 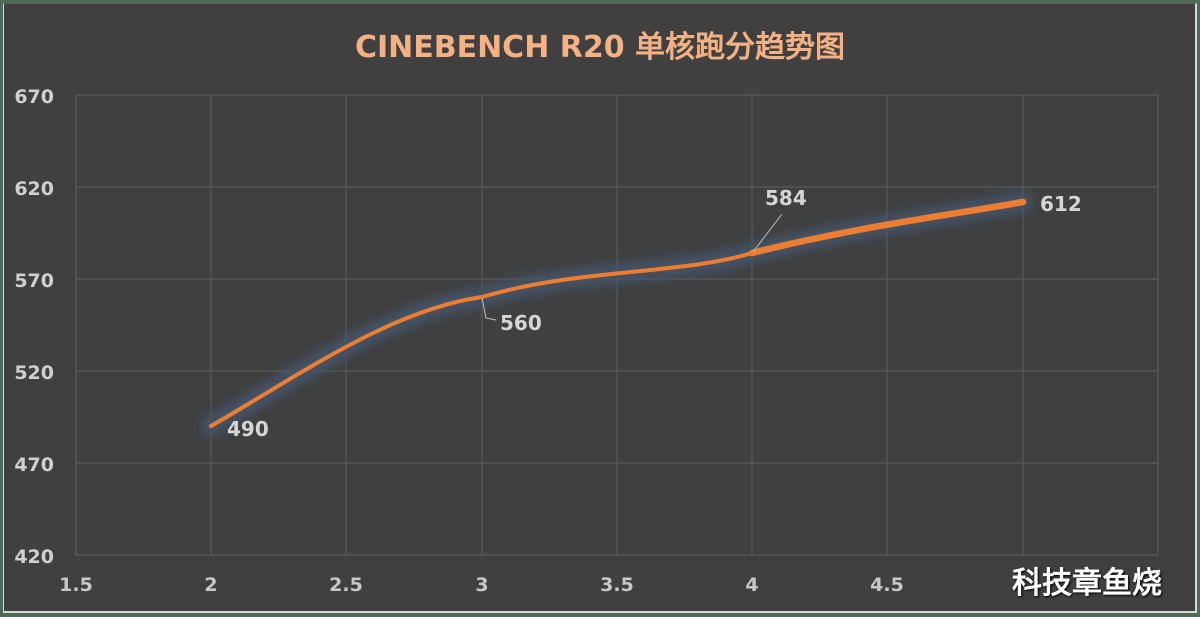 What do you see at coordinates (887, 585) in the screenshot?
I see `x-tick-label: 4.5` at bounding box center [887, 585].